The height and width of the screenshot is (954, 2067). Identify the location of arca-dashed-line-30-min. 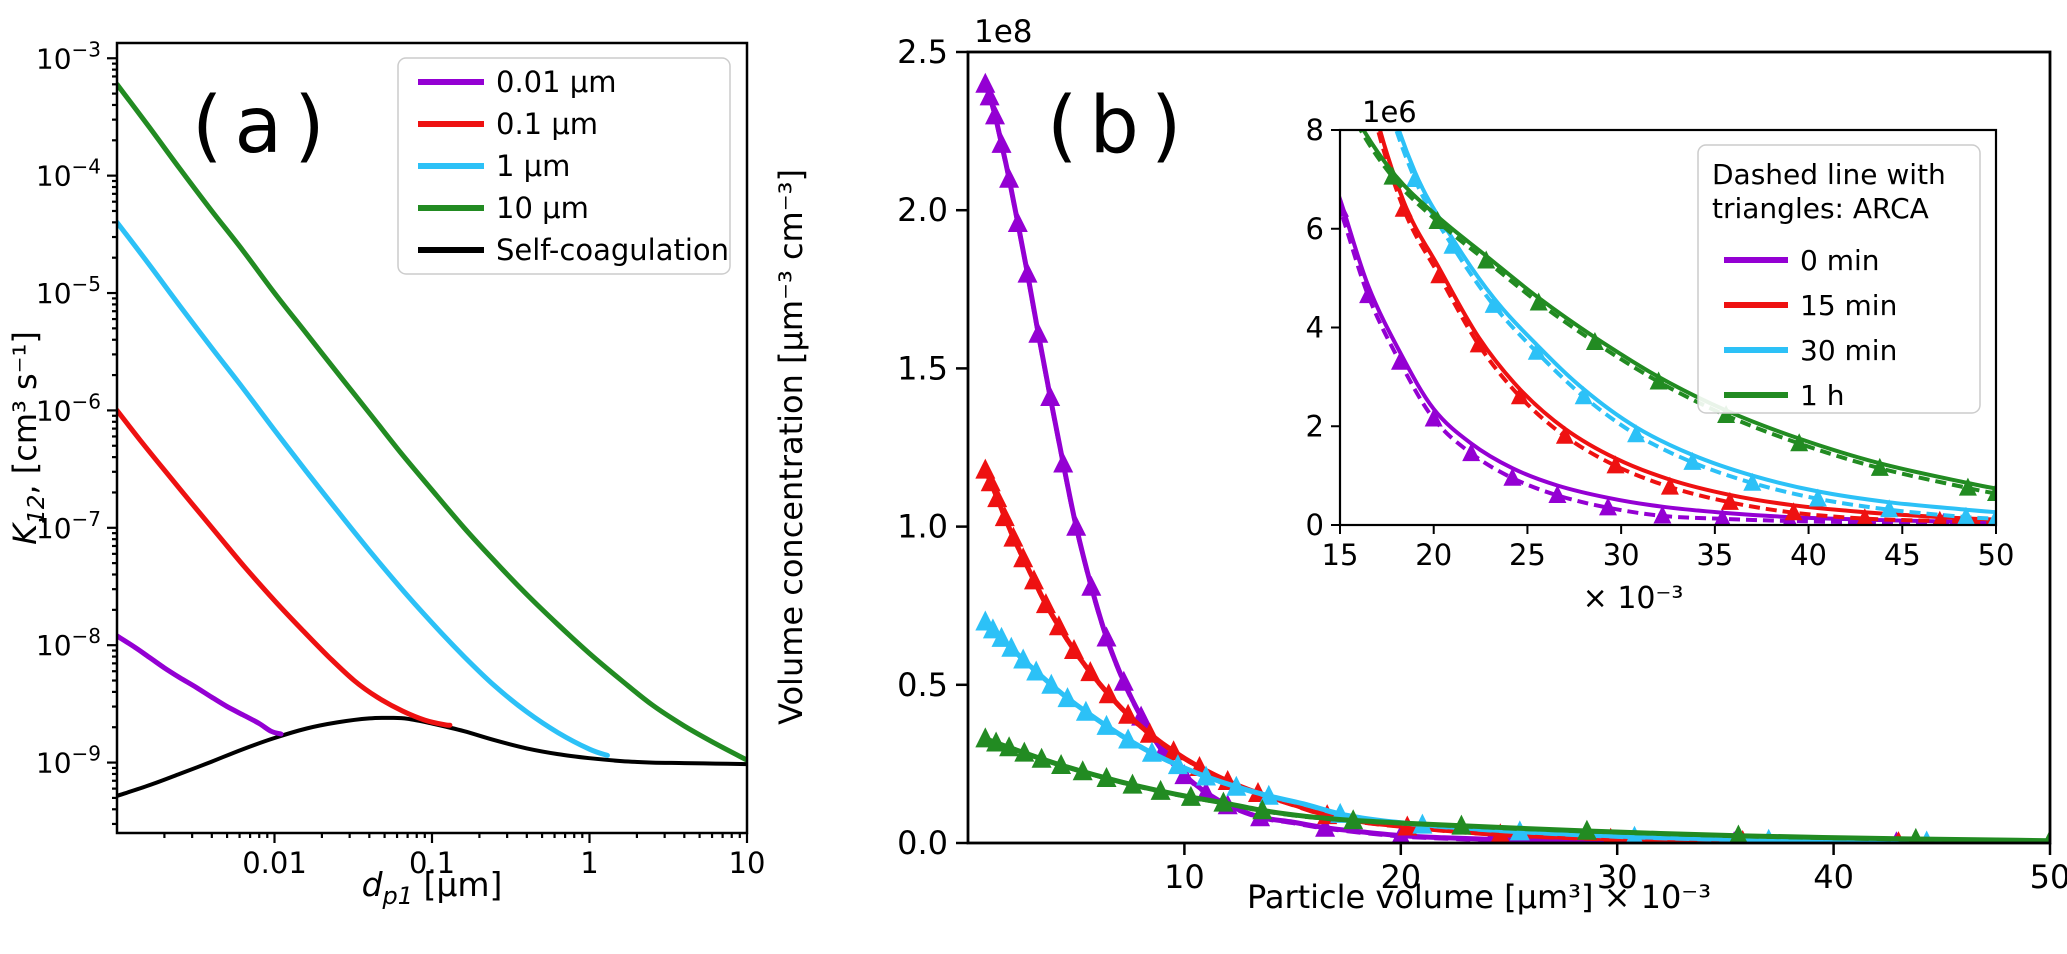
(1695, 325).